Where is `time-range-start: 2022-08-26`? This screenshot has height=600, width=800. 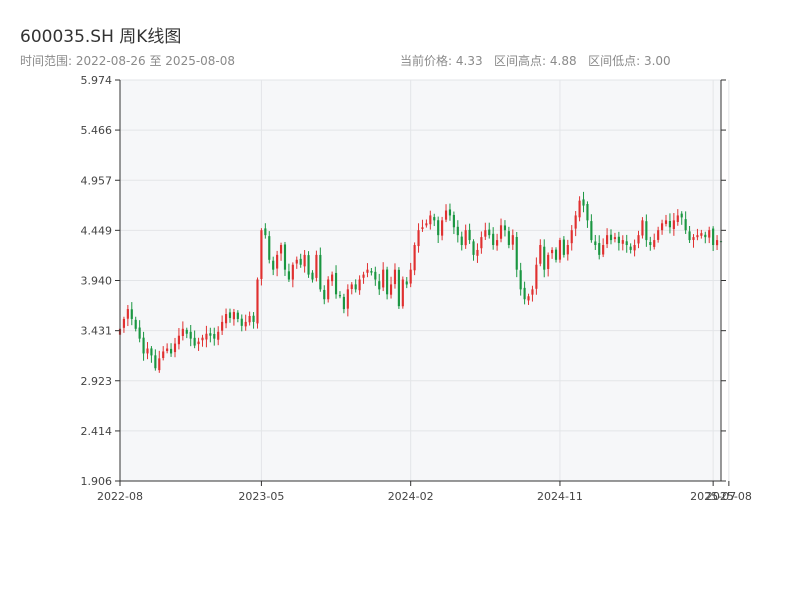
time-range-start: 2022-08-26 is located at coordinates (110, 61).